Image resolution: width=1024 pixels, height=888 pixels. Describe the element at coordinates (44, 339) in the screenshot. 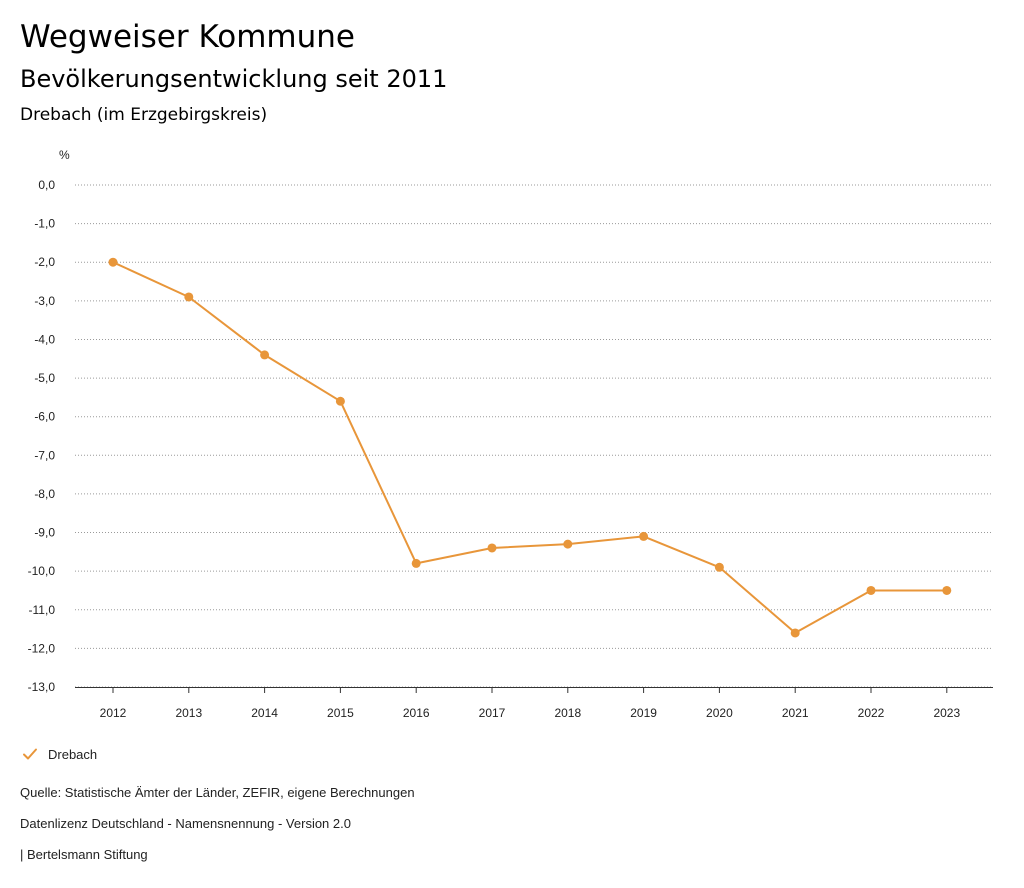

I see `y-tick-label: -4,0` at that location.